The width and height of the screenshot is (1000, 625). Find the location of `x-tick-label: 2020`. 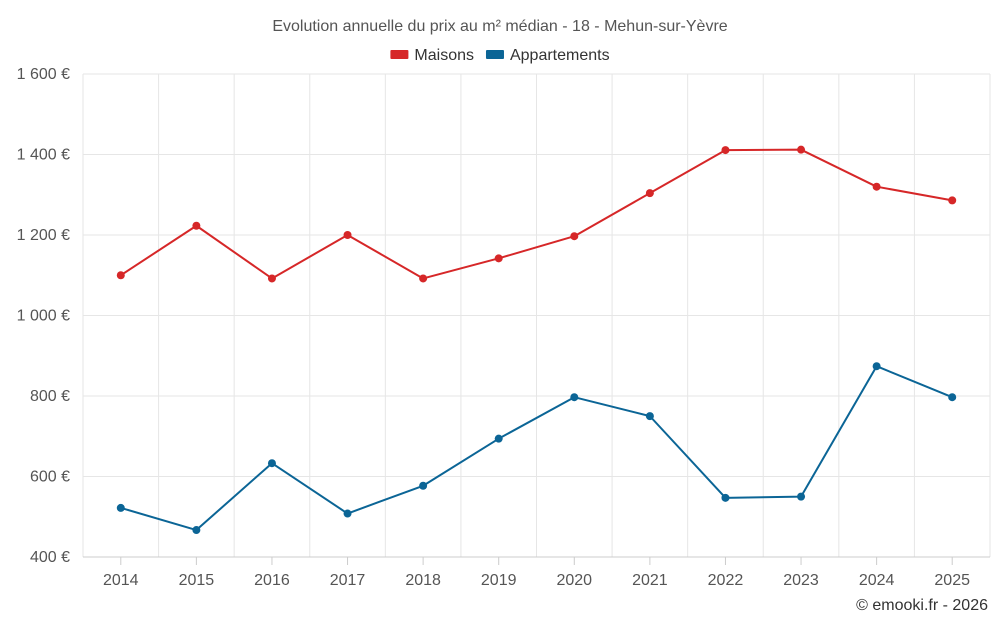

x-tick-label: 2020 is located at coordinates (574, 580).